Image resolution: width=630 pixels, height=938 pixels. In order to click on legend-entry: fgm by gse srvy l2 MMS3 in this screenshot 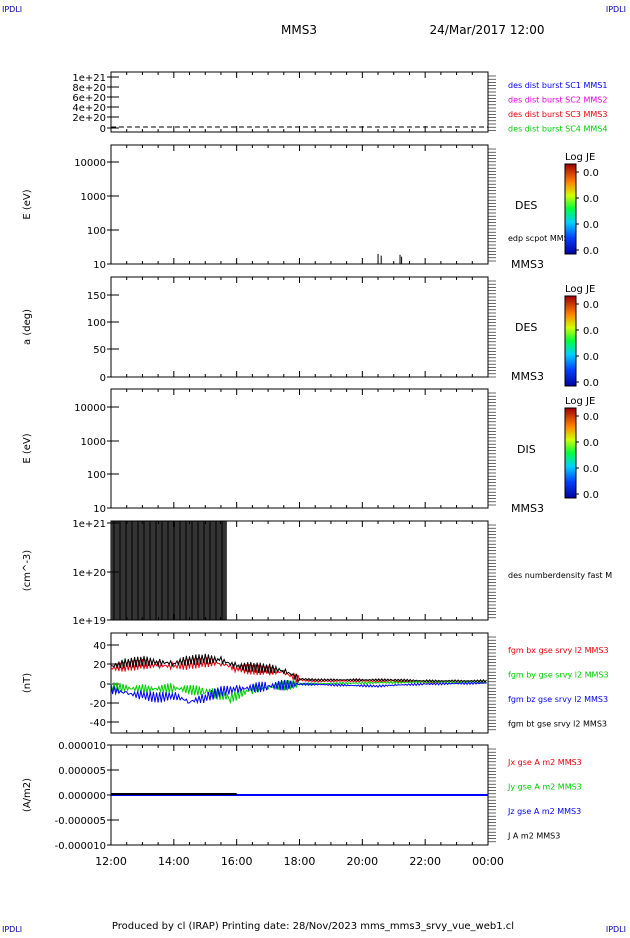, I will do `click(558, 675)`.